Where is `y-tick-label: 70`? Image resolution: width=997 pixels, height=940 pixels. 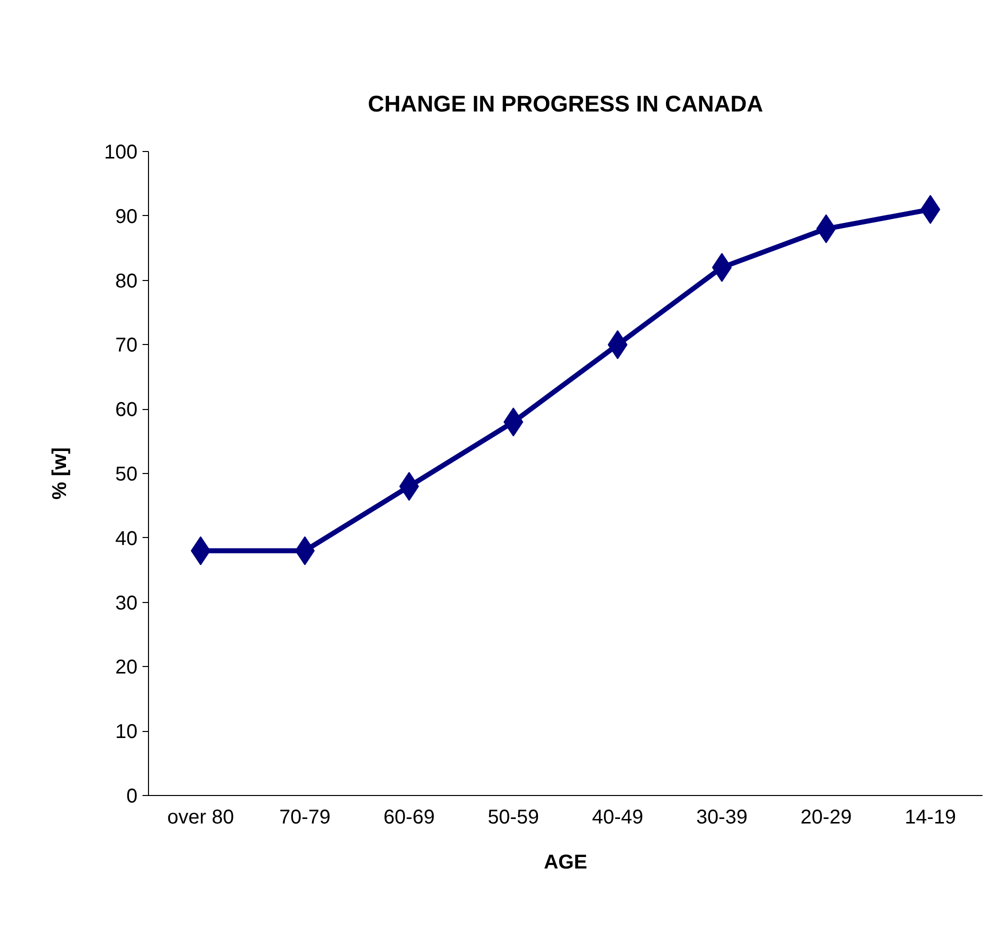
y-tick-label: 70 is located at coordinates (126, 345).